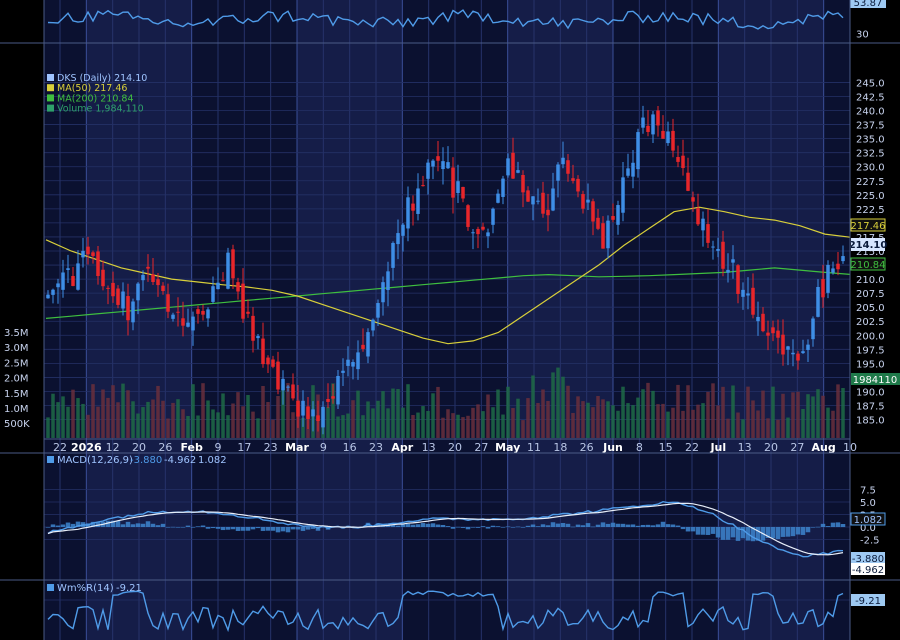 This screenshot has height=640, width=900. What do you see at coordinates (445, 611) in the screenshot?
I see `williams-r-line` at bounding box center [445, 611].